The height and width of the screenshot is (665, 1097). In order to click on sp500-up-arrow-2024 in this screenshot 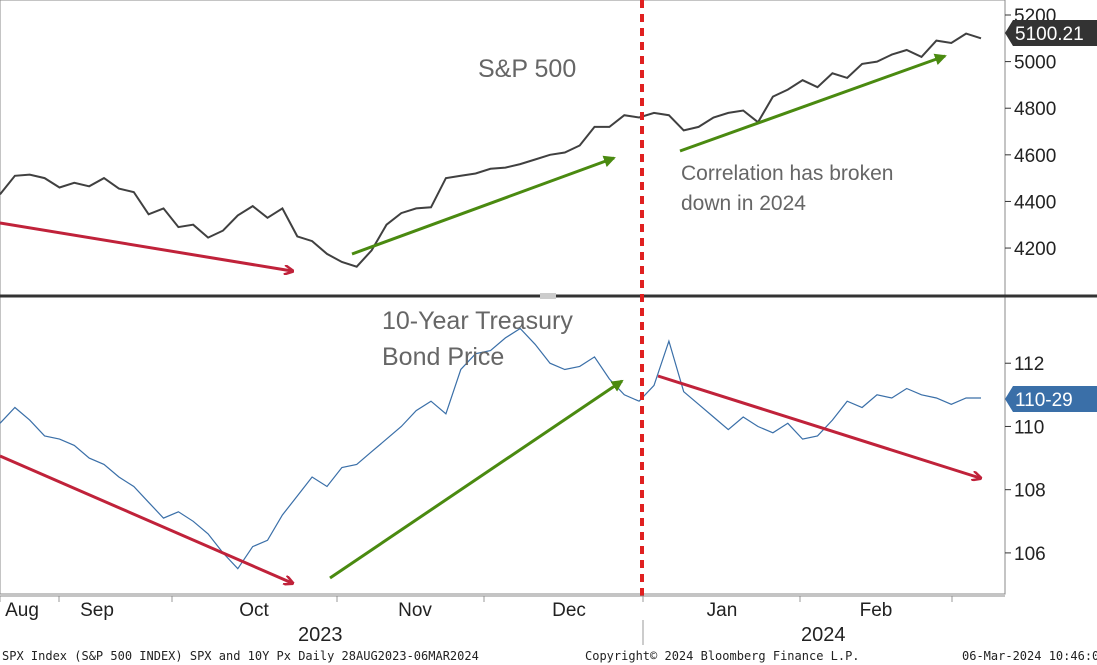, I will do `click(813, 103)`.